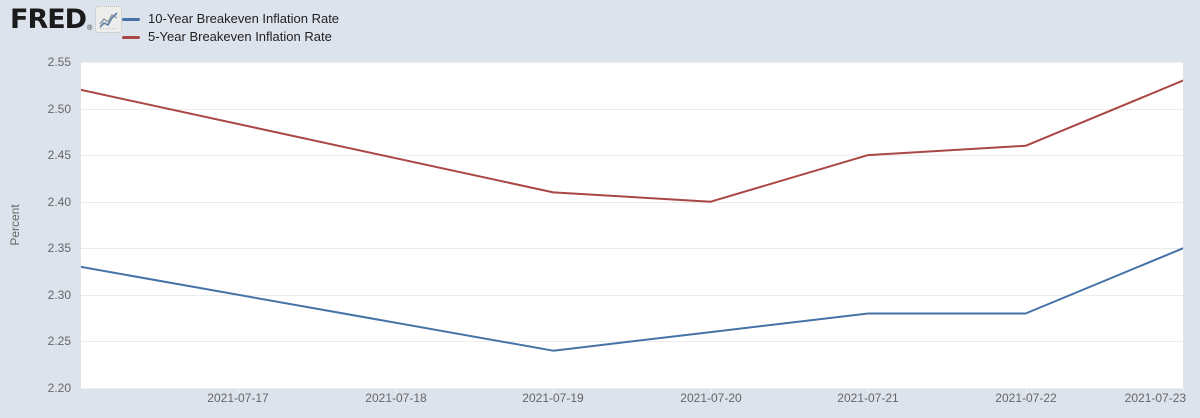 This screenshot has width=1200, height=418. Describe the element at coordinates (90, 28) in the screenshot. I see `registered-trademark-symbol: ®` at that location.